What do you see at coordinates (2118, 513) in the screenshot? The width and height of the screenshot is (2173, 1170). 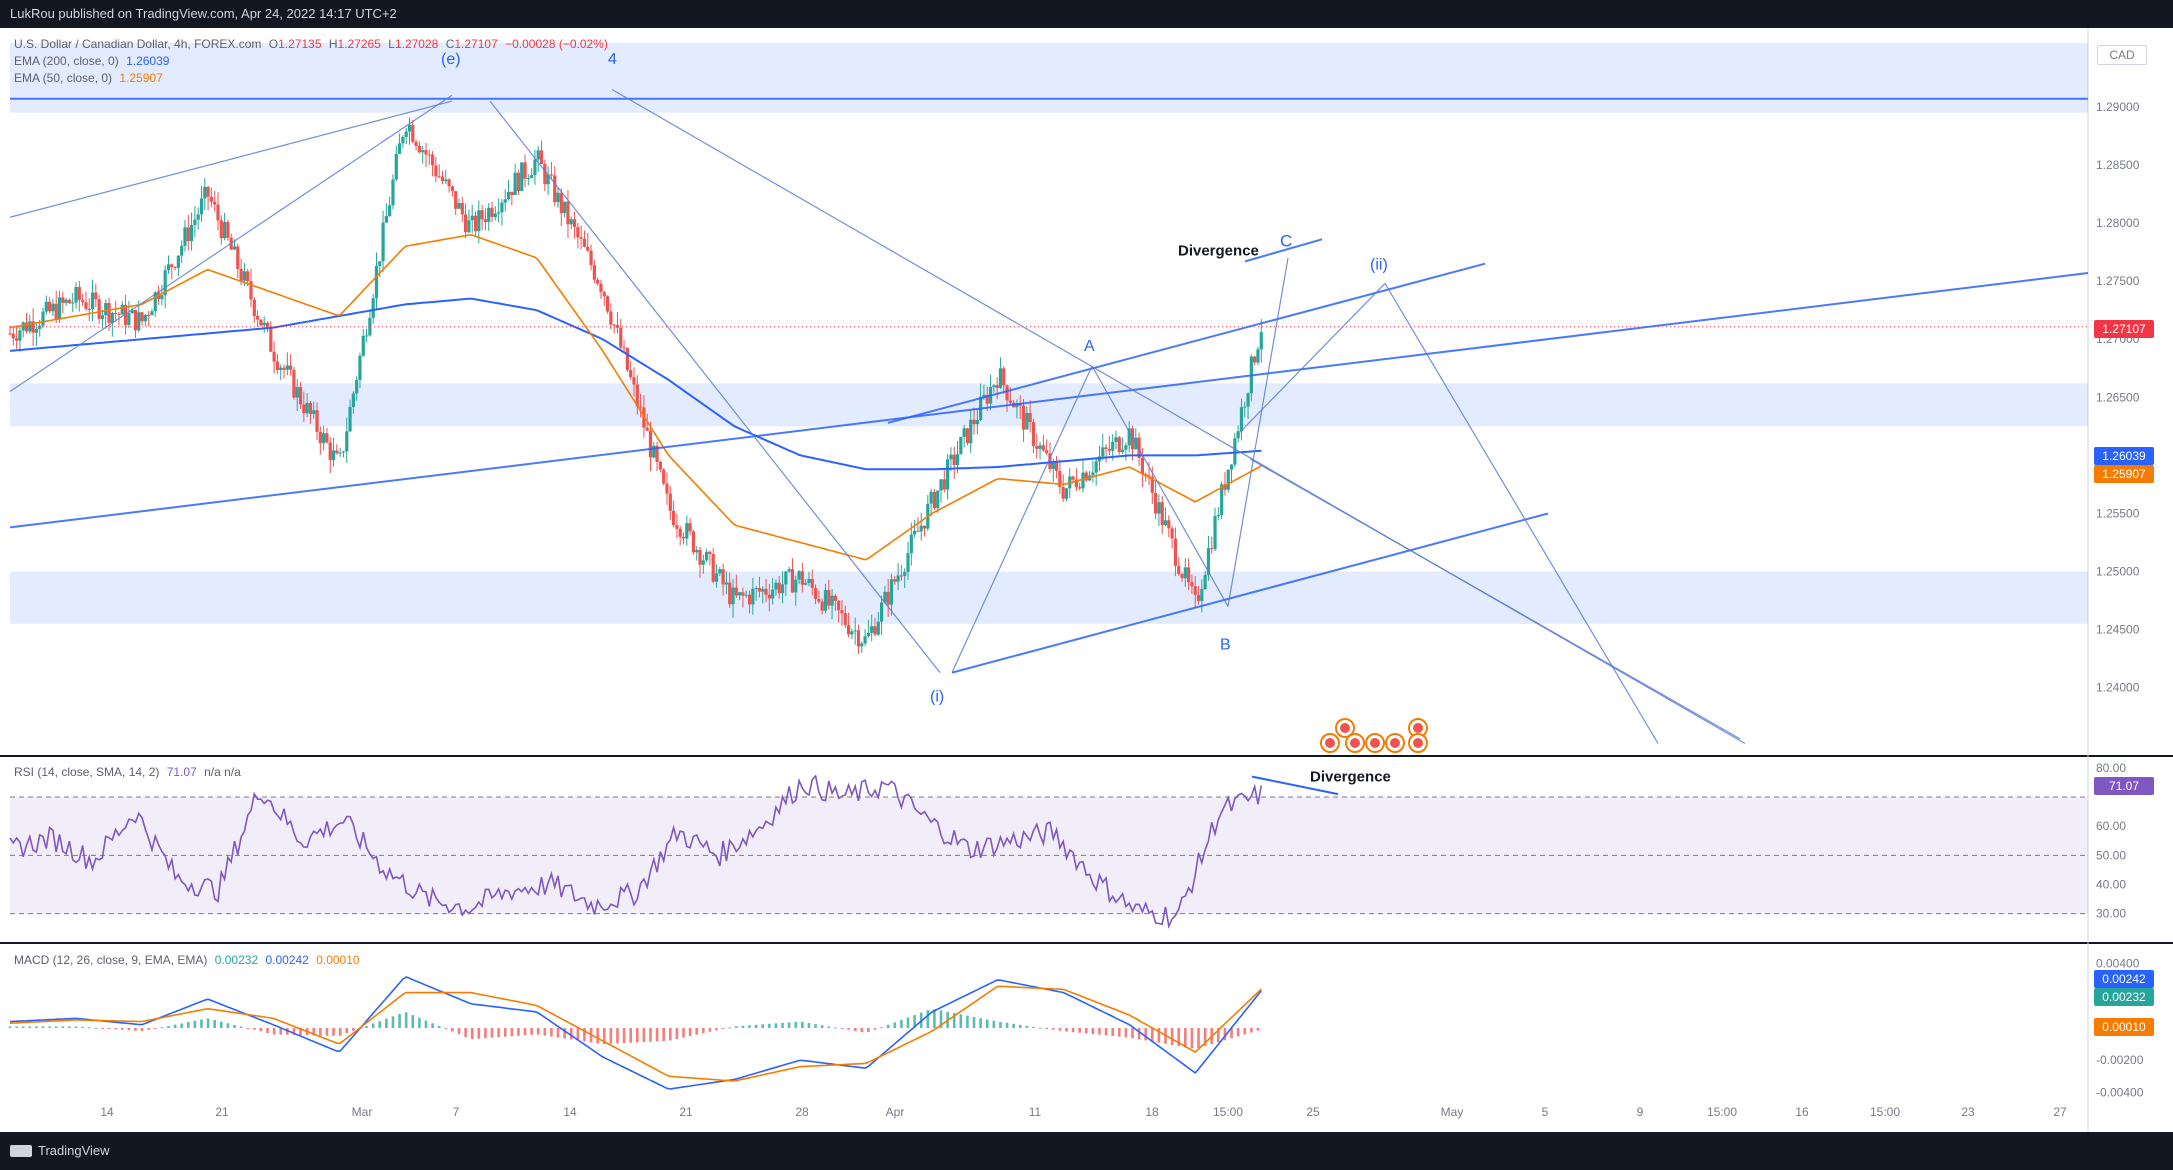 I see `price-tick-label: 1.25500` at bounding box center [2118, 513].